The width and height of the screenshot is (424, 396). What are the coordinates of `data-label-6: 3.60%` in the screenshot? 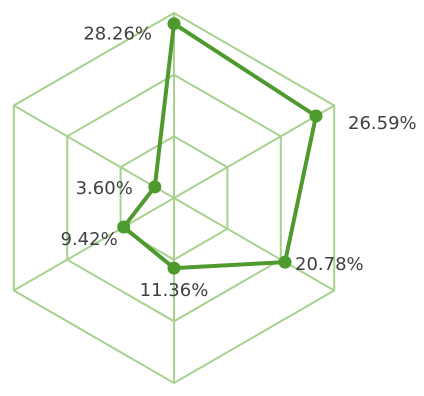 It's located at (104, 188).